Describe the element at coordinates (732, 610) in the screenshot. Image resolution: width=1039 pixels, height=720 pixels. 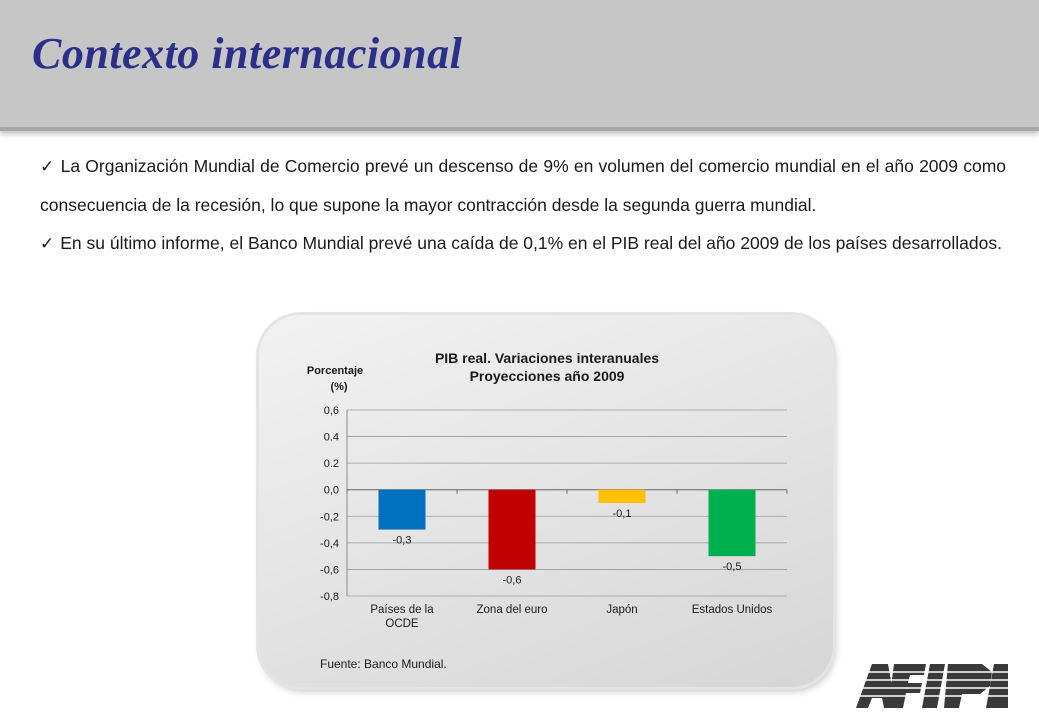
I see `x-tick-label: Estados Unidos` at that location.